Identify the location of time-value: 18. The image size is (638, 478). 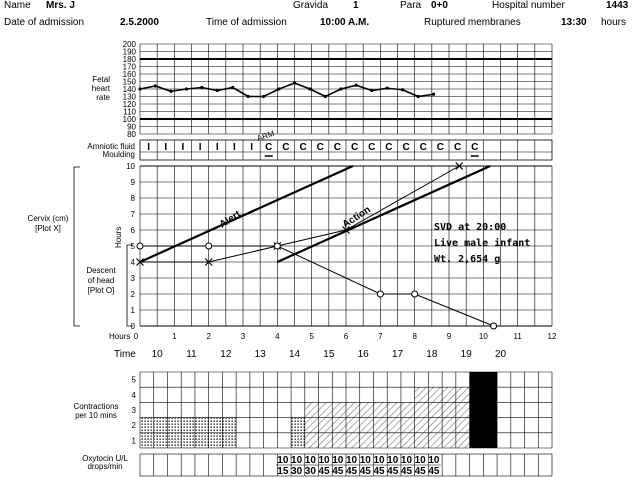
(432, 354).